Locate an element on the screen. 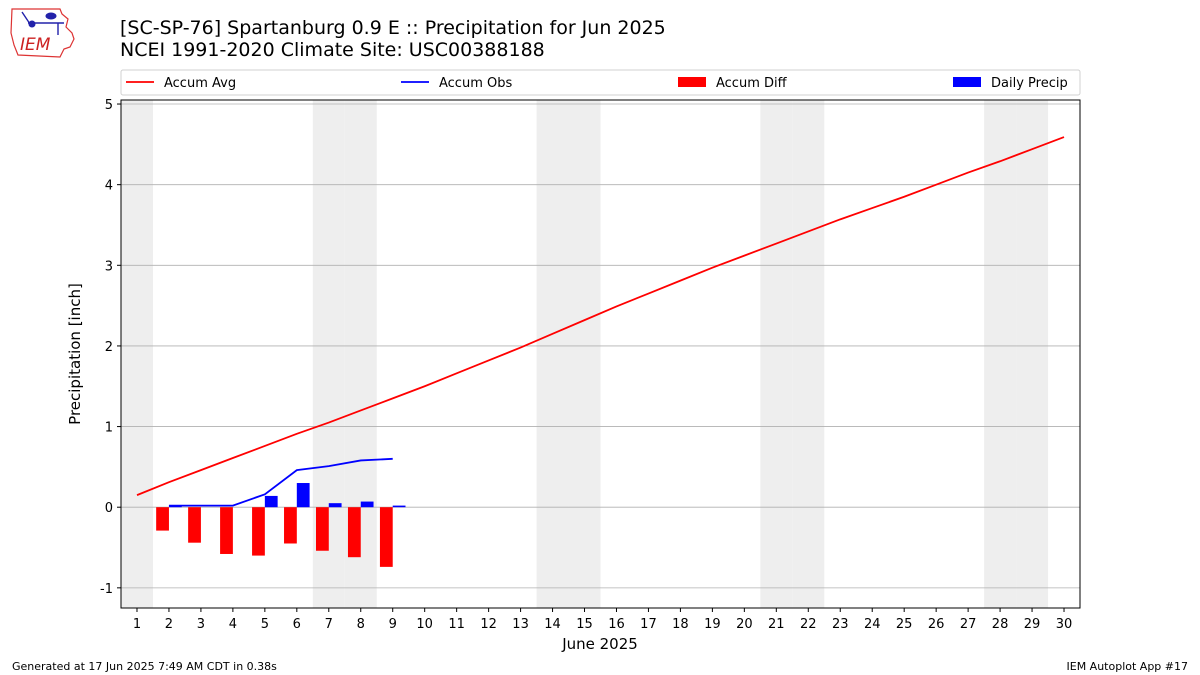  x-tick-label: 27 is located at coordinates (968, 624).